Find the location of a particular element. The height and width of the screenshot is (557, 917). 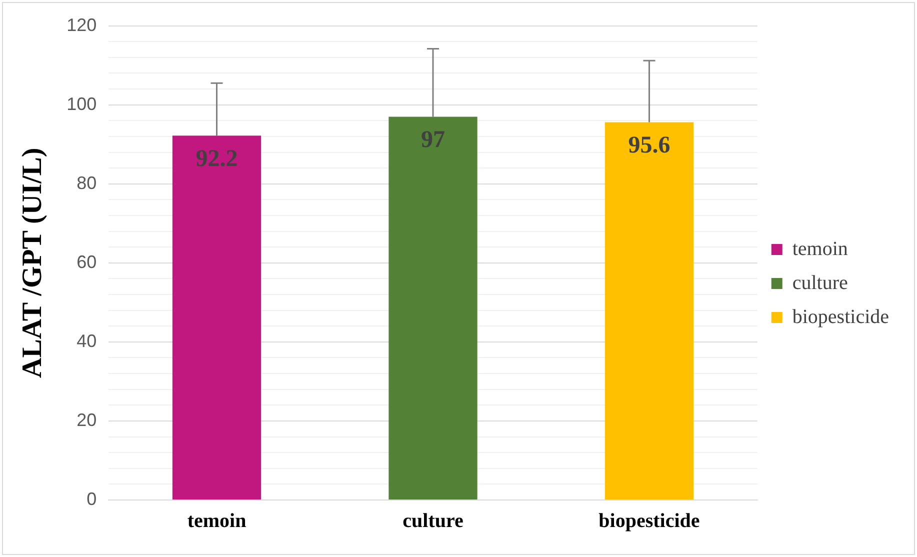

y-axis-title: ALAT /GPT (UI/L) is located at coordinates (32, 263).